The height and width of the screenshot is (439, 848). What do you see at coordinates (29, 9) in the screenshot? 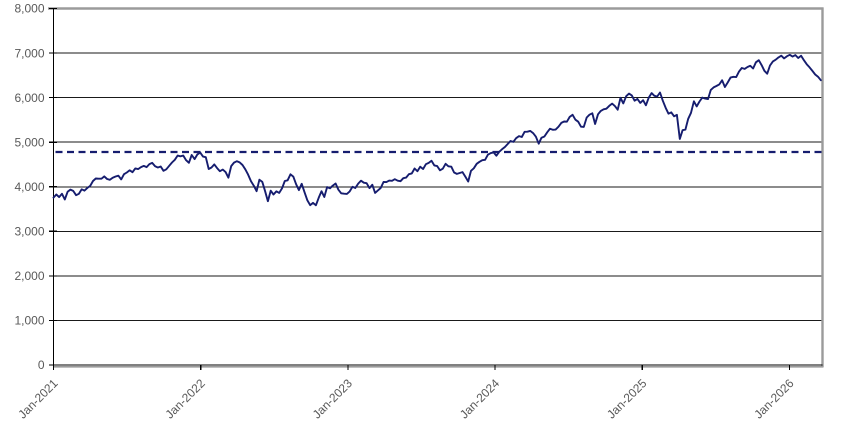
I see `y-axis-label: 8,000` at bounding box center [29, 9].